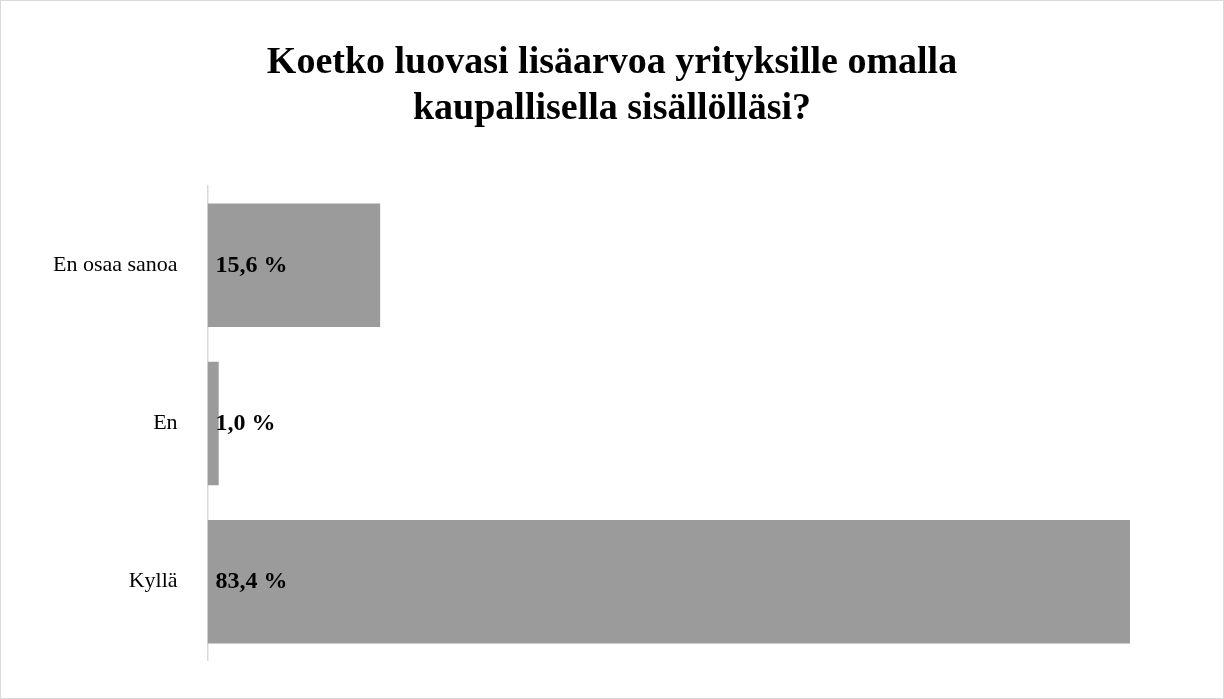 The width and height of the screenshot is (1224, 699). What do you see at coordinates (251, 579) in the screenshot?
I see `data-label: 83,4 %` at bounding box center [251, 579].